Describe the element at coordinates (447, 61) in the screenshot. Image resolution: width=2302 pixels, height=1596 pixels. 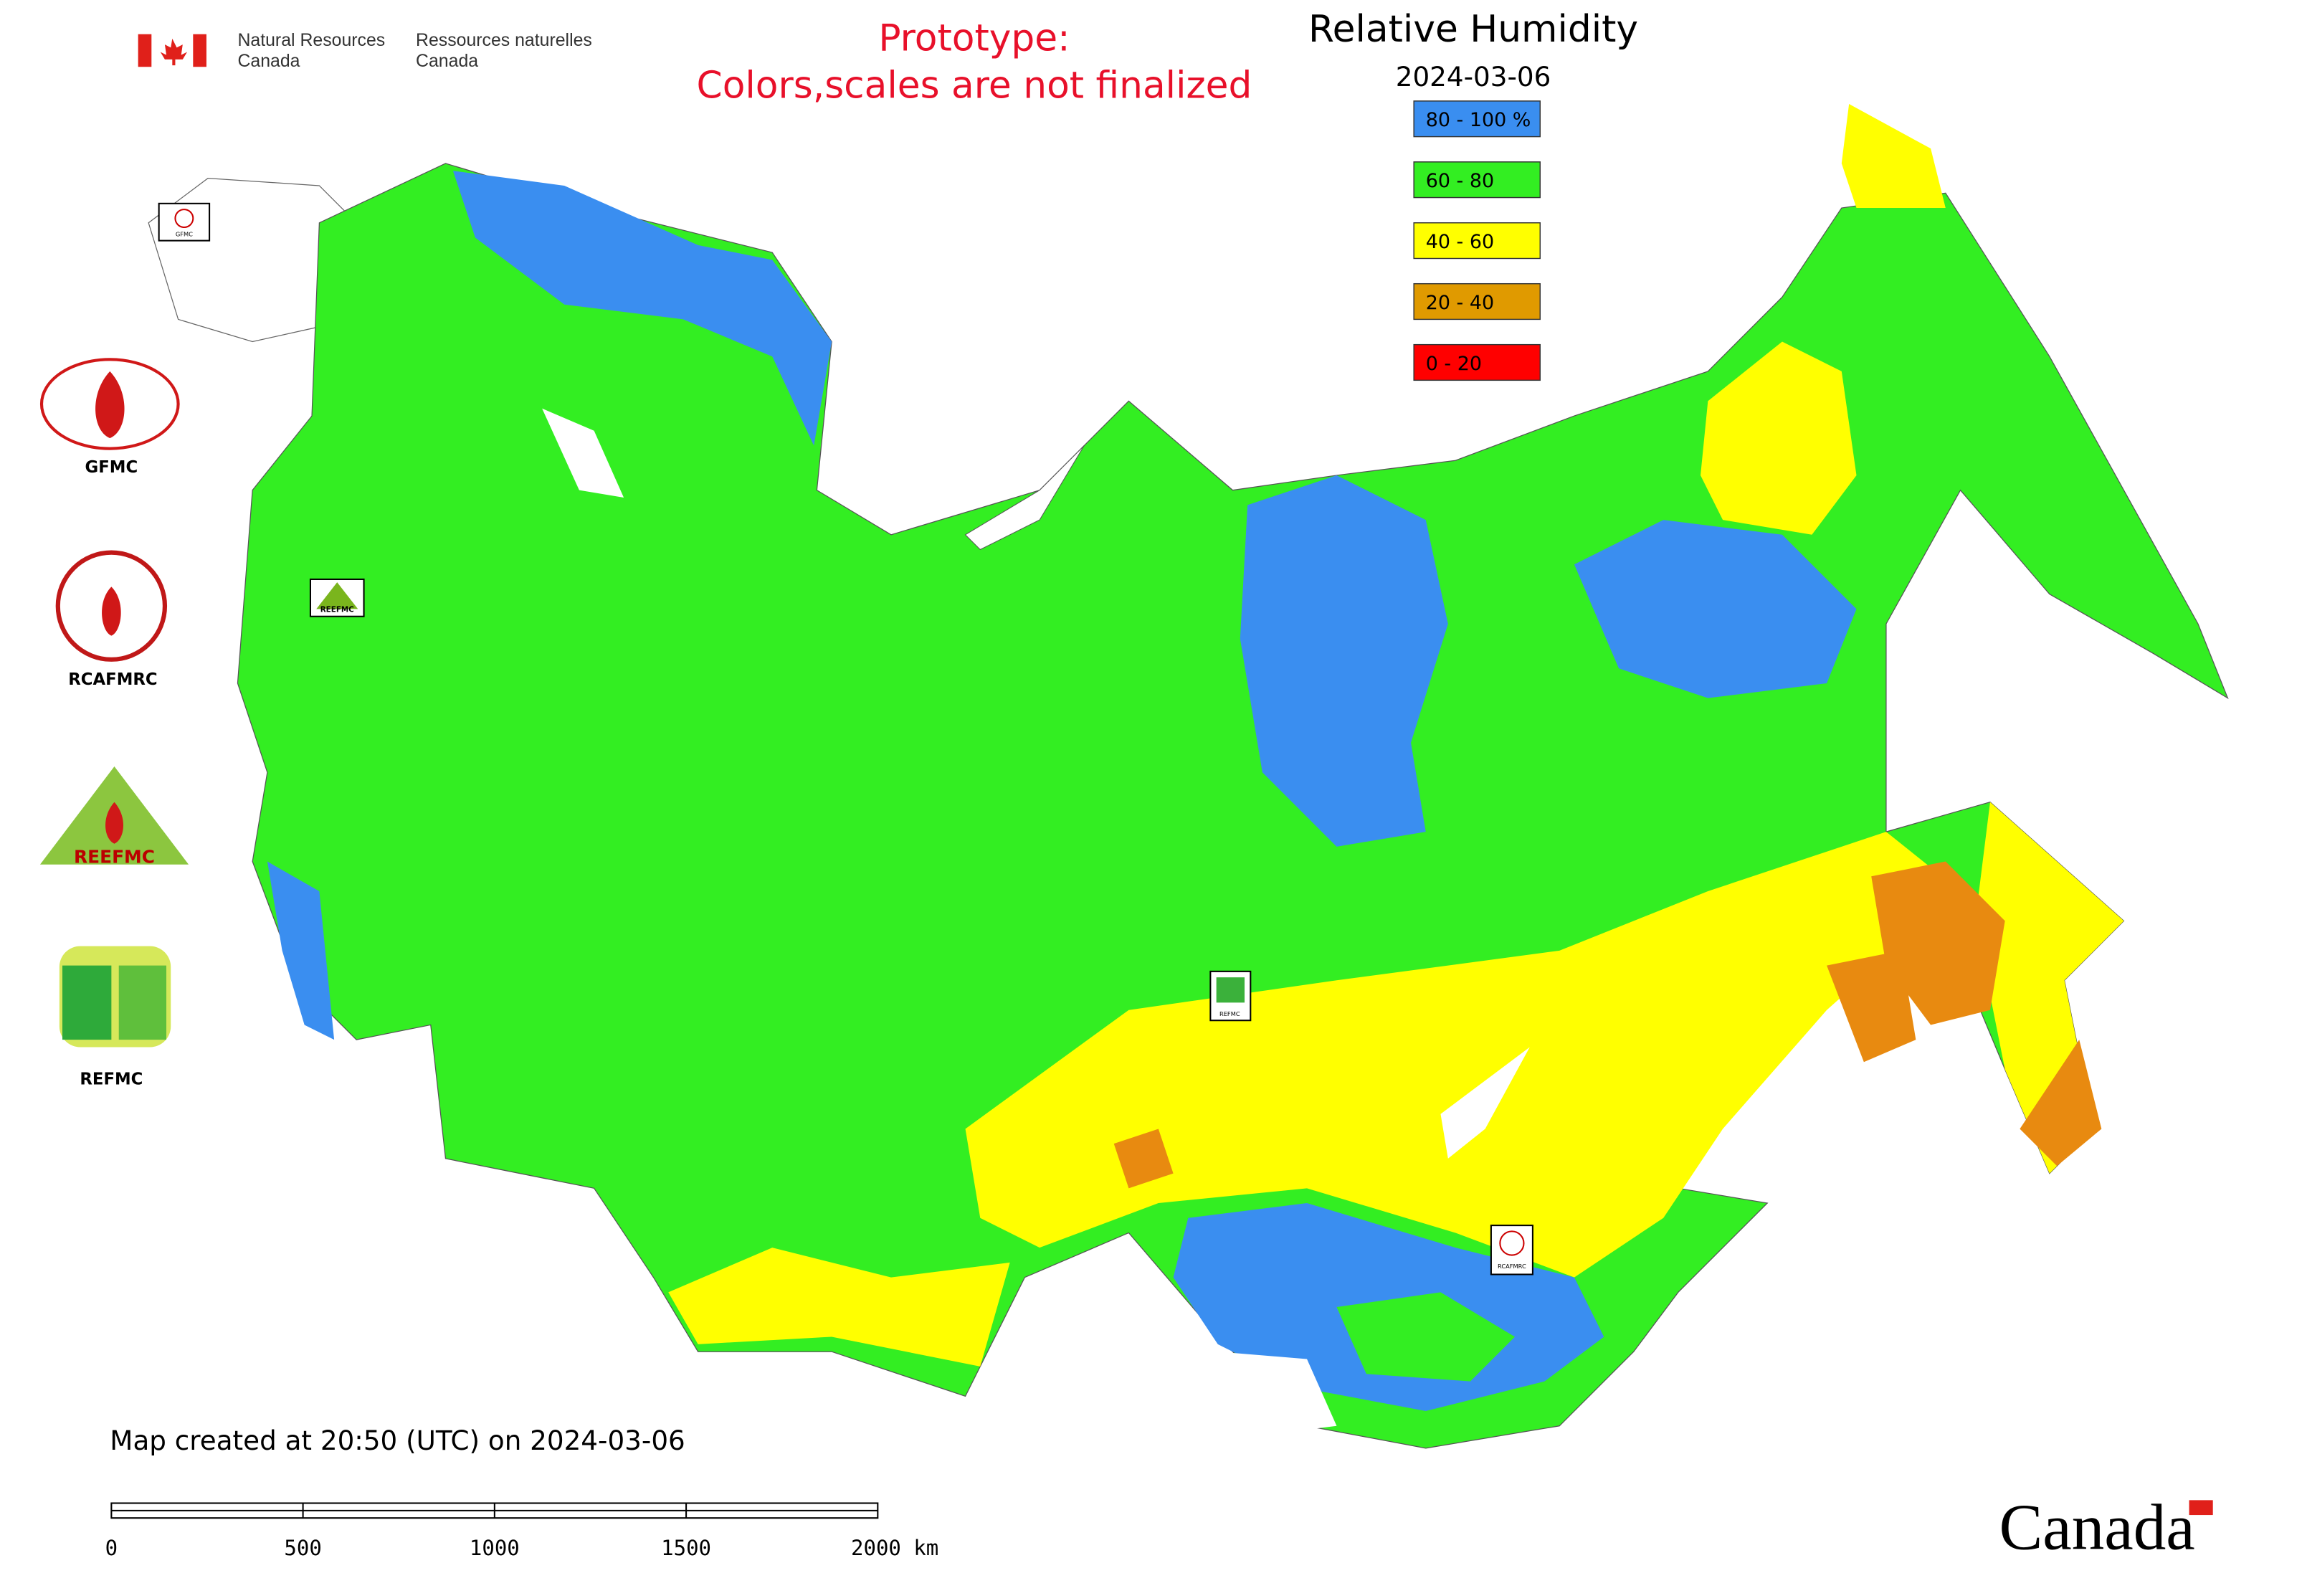
I see `agency-fr: Canada` at that location.